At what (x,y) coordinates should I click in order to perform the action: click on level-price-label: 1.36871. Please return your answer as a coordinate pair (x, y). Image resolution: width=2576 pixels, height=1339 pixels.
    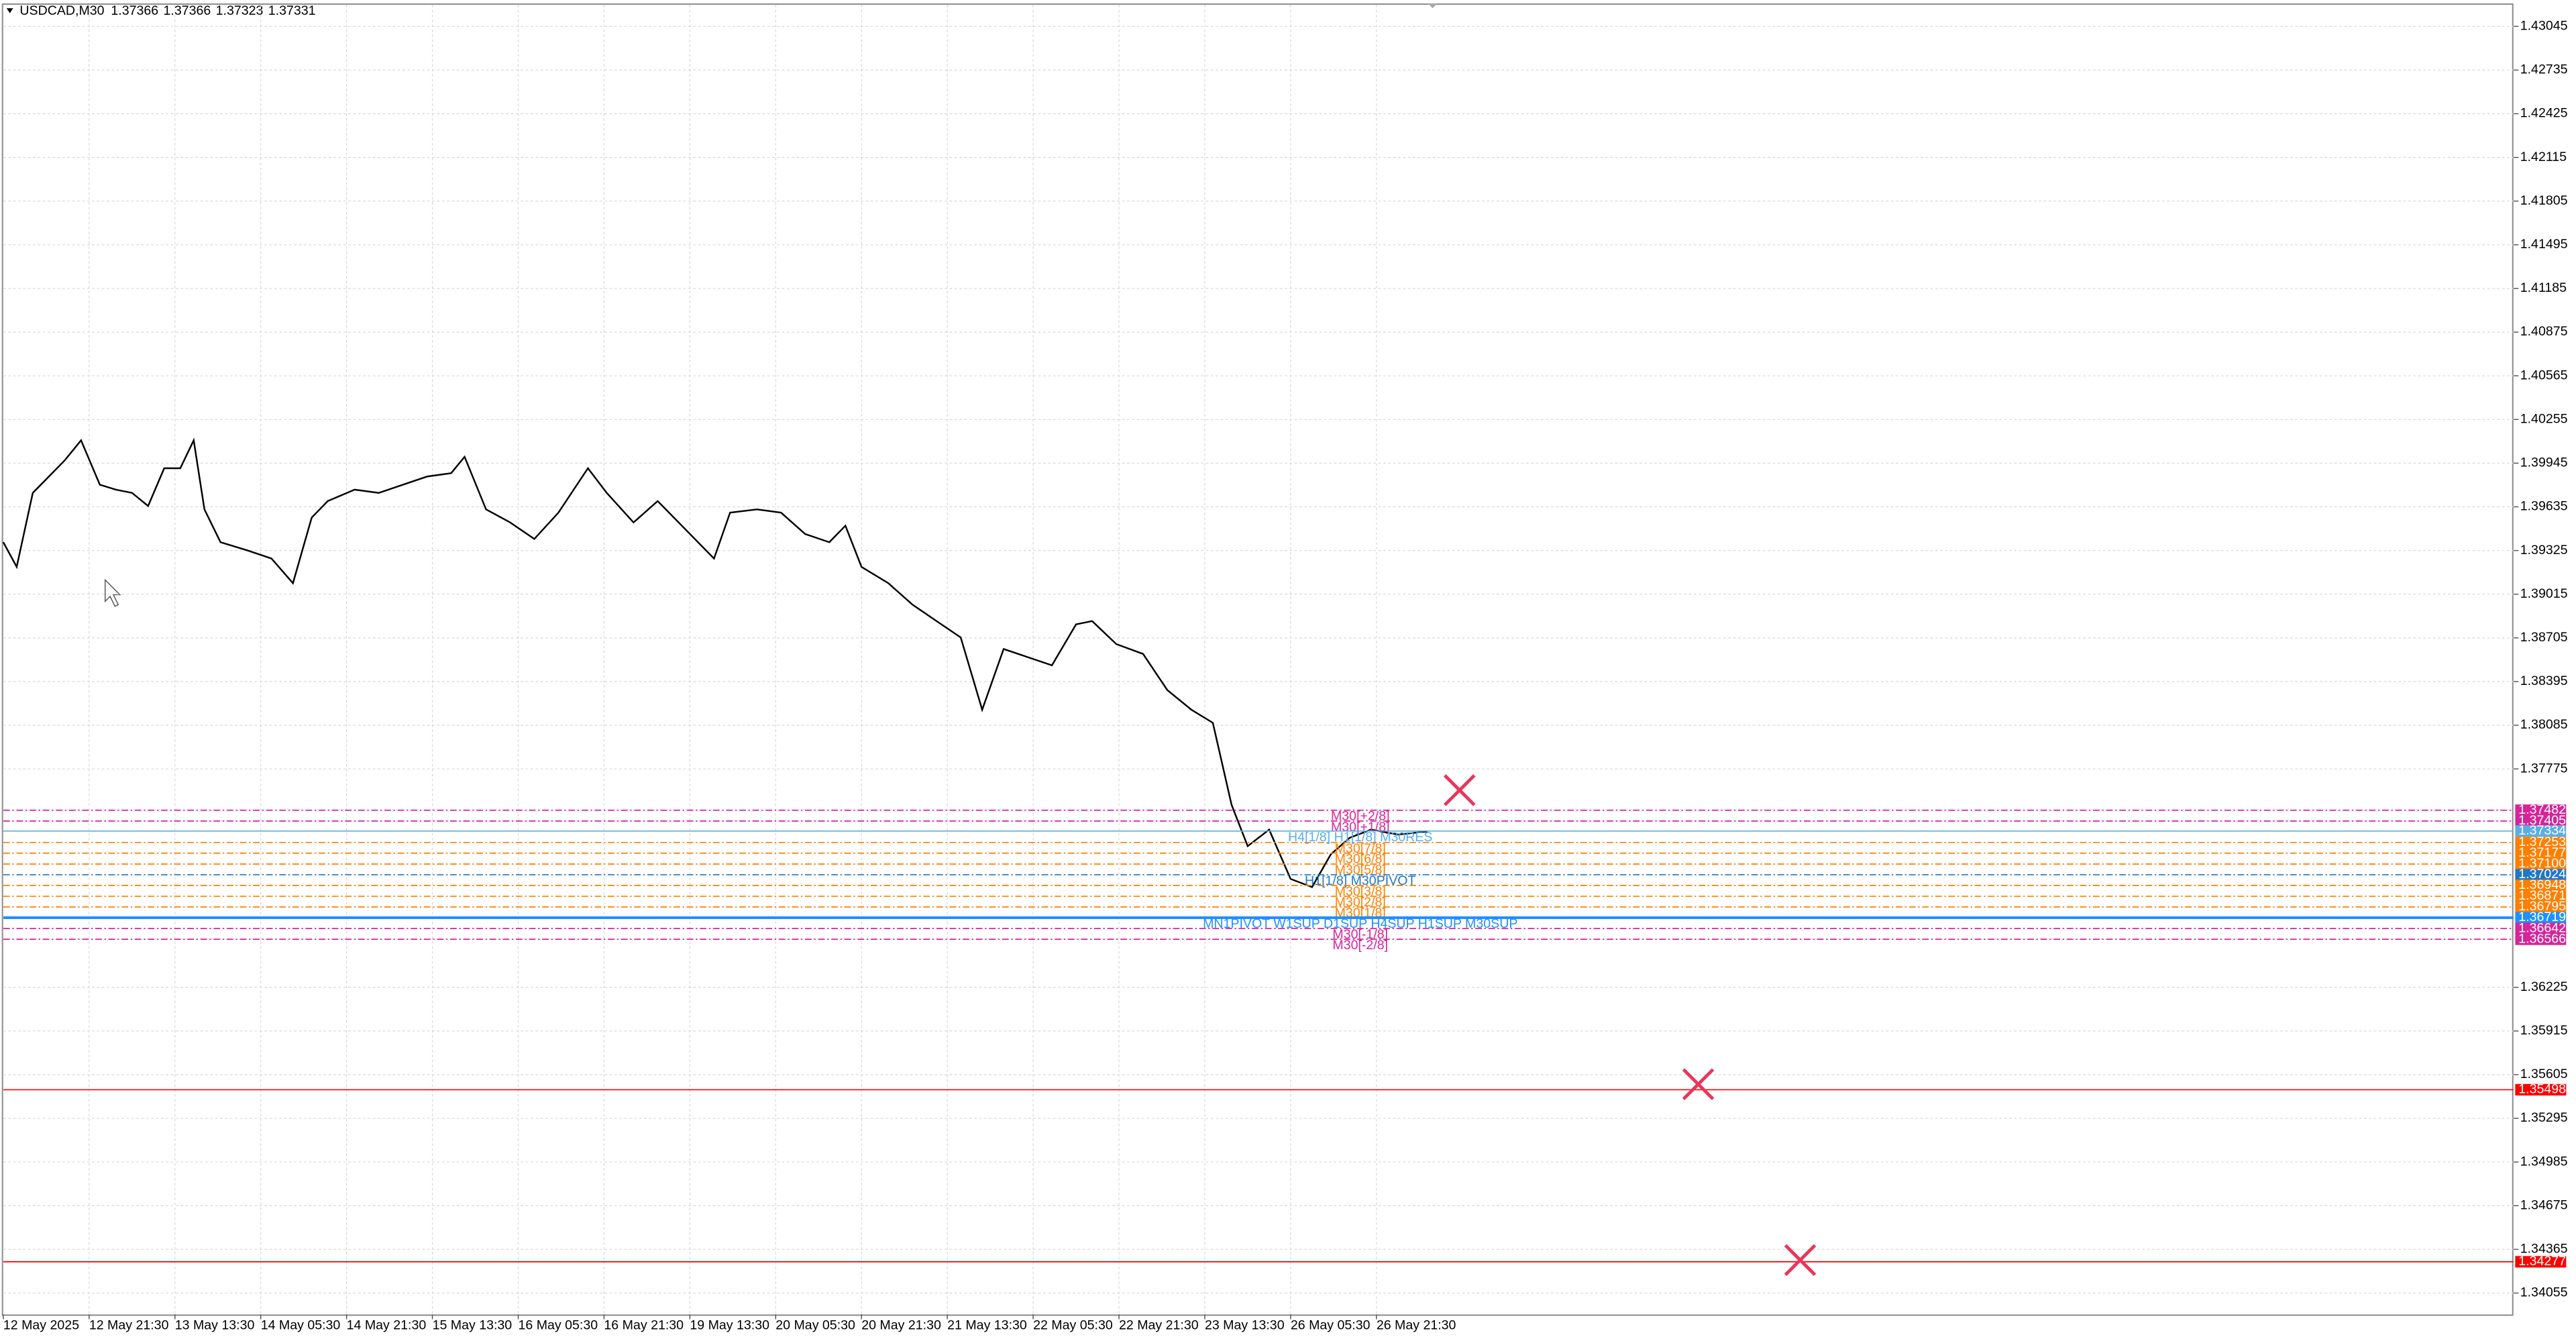
    Looking at the image, I should click on (2542, 895).